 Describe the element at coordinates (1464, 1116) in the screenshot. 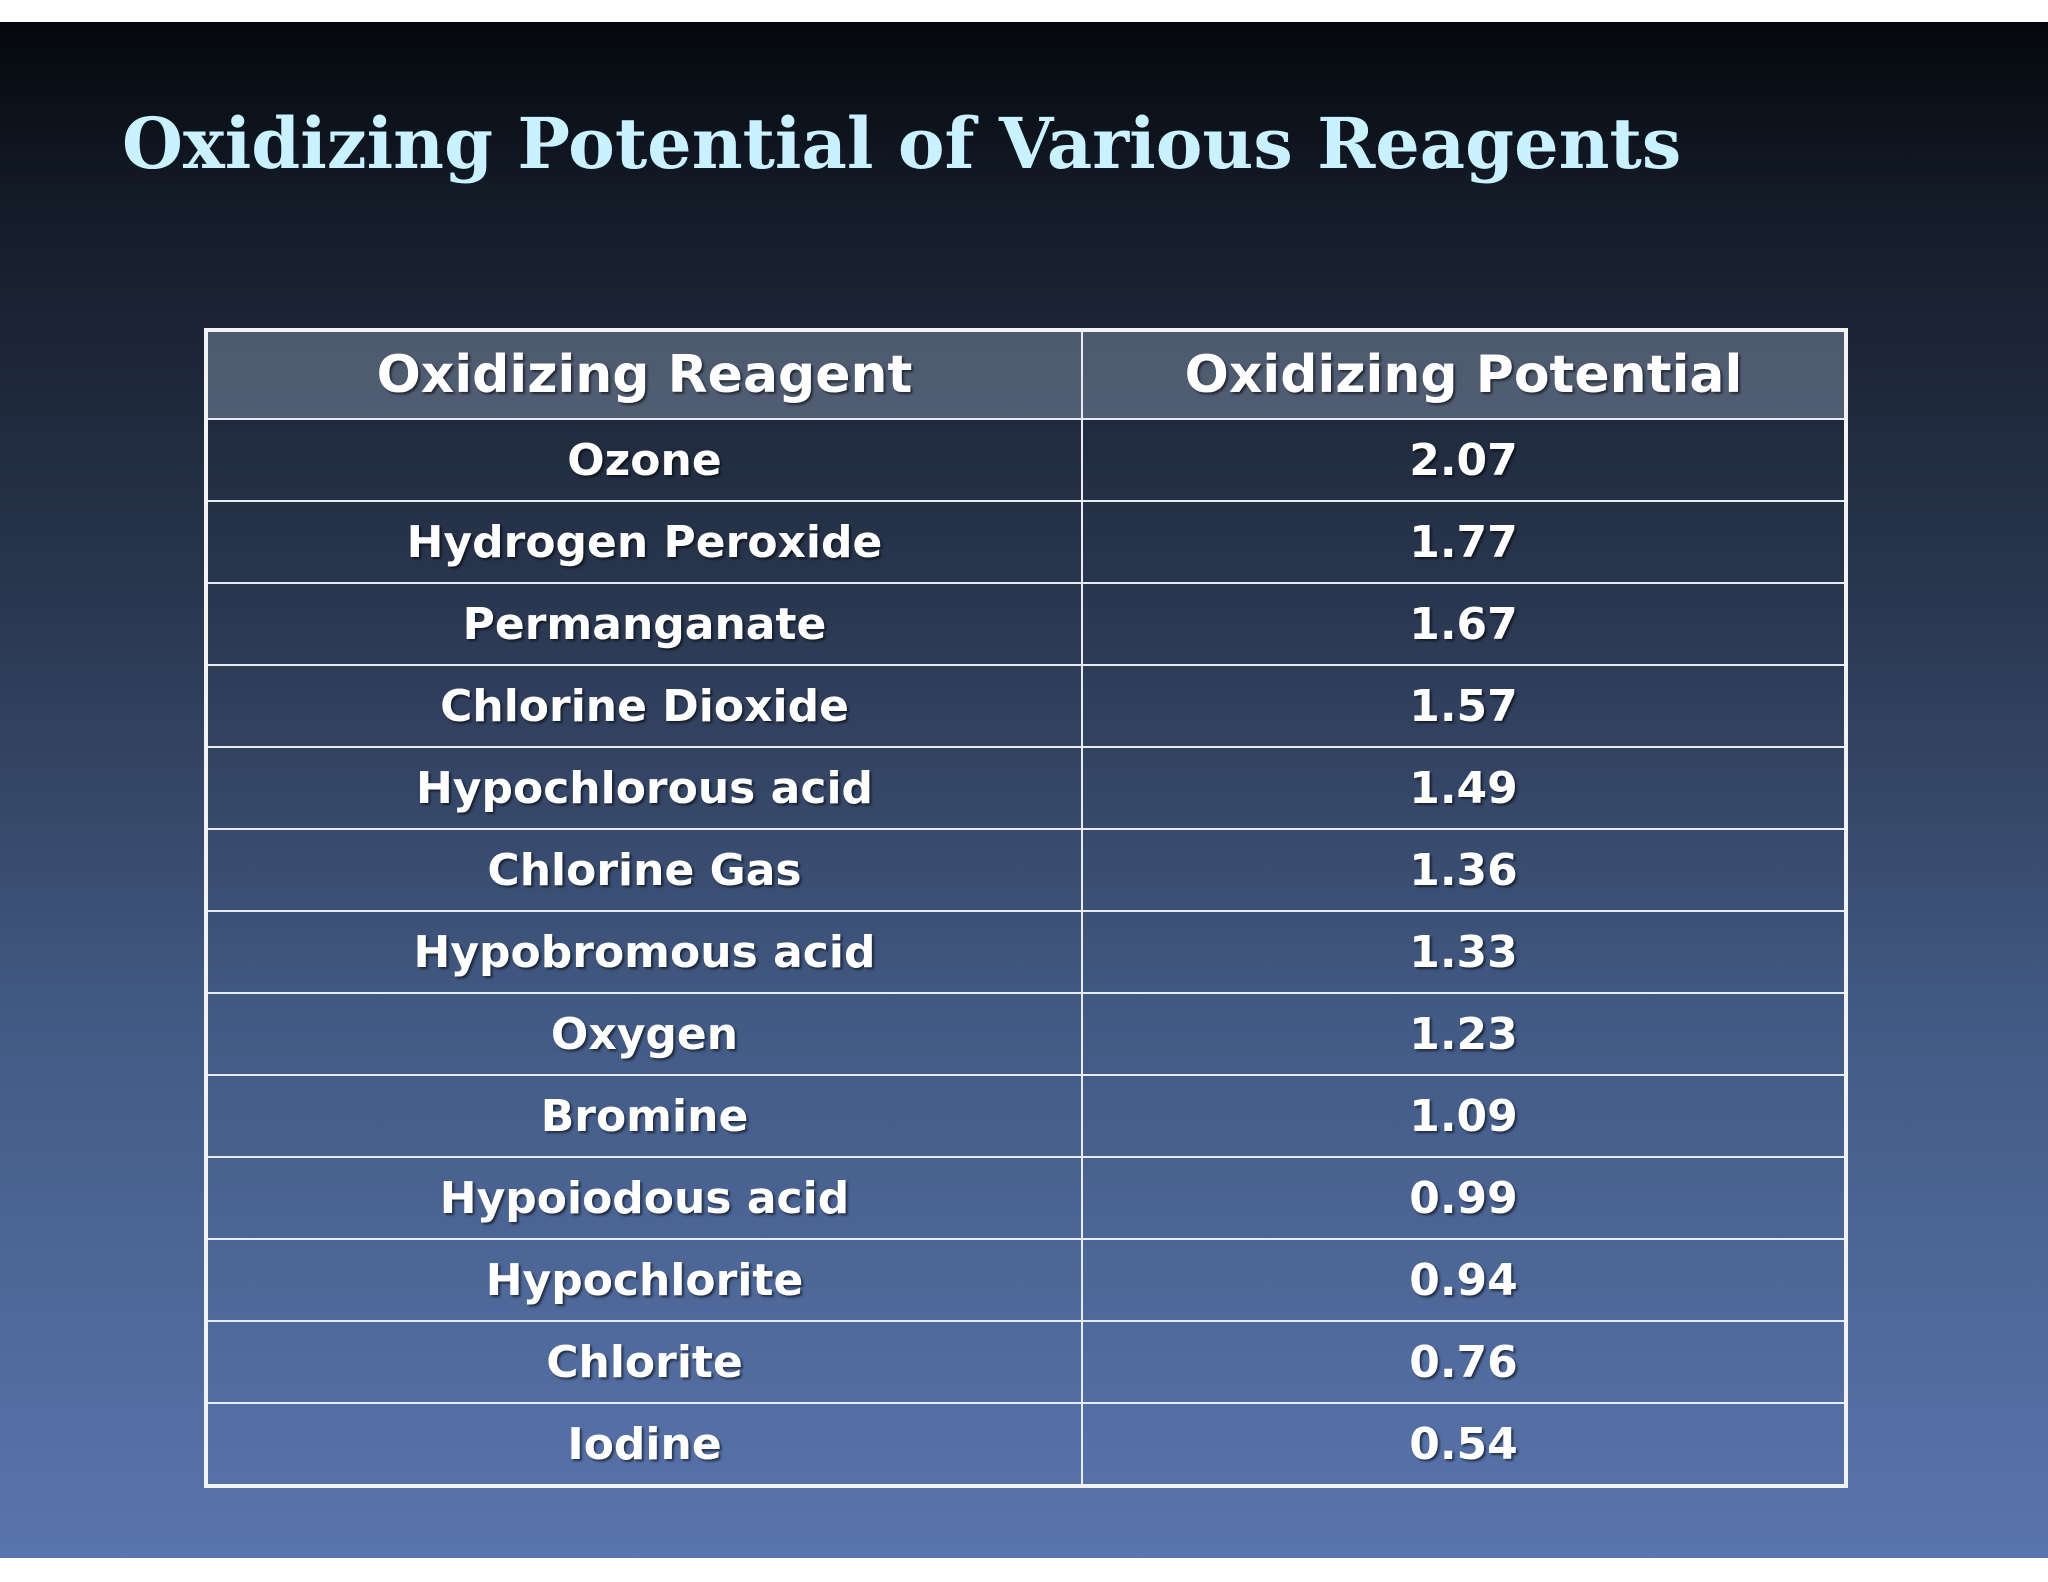

I see `potential-cell: 1.09` at that location.